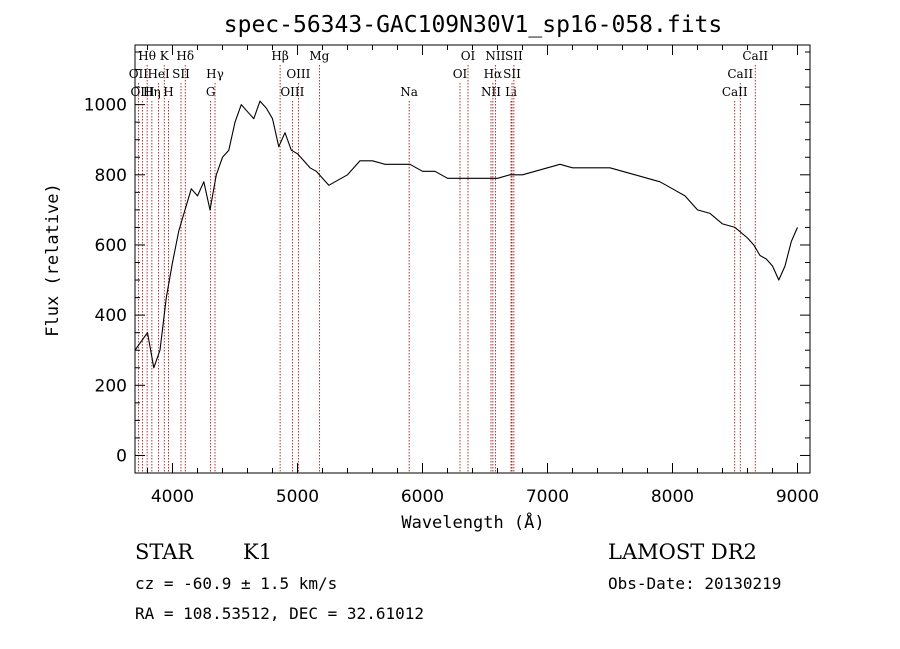 The height and width of the screenshot is (649, 900). I want to click on marker-label: Hθ, so click(147, 56).